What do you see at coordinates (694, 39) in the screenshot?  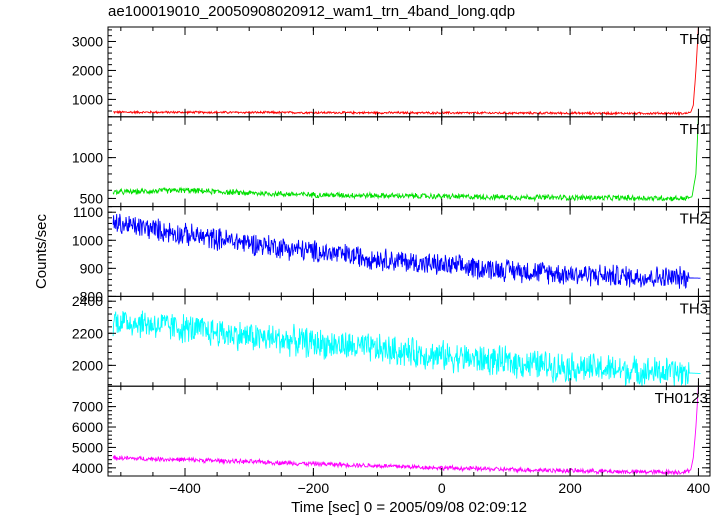 I see `panel-label: TH0` at bounding box center [694, 39].